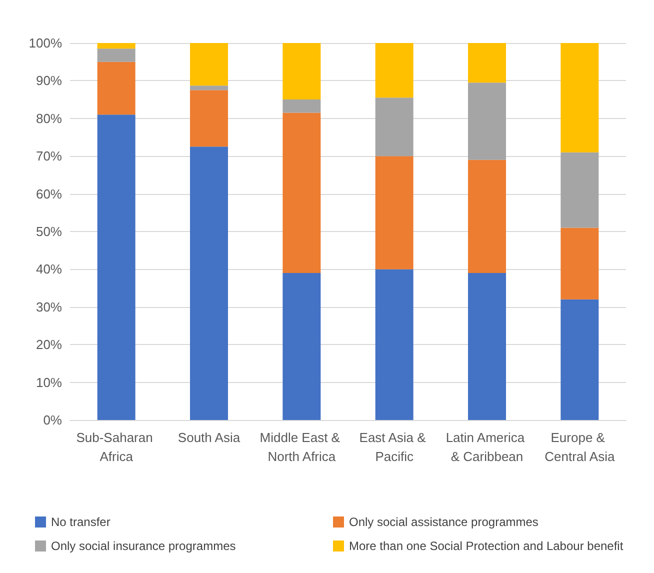  Describe the element at coordinates (209, 437) in the screenshot. I see `x-tick-label: South Asia` at that location.